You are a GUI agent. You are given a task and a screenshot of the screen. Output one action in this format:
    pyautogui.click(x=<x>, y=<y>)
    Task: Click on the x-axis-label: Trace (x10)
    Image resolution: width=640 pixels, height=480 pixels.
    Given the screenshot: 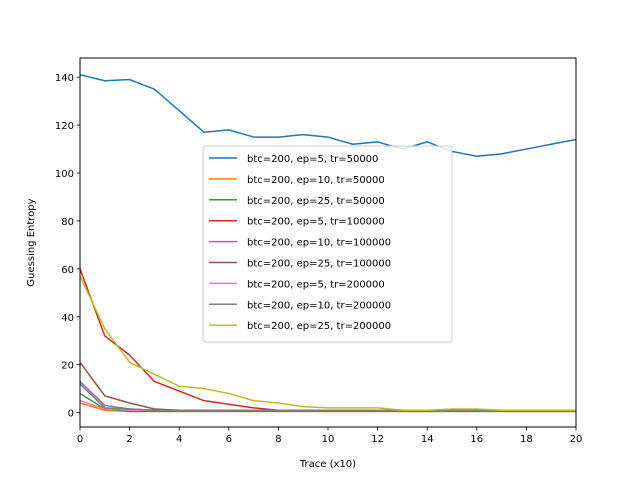 What is the action you would take?
    pyautogui.click(x=327, y=464)
    